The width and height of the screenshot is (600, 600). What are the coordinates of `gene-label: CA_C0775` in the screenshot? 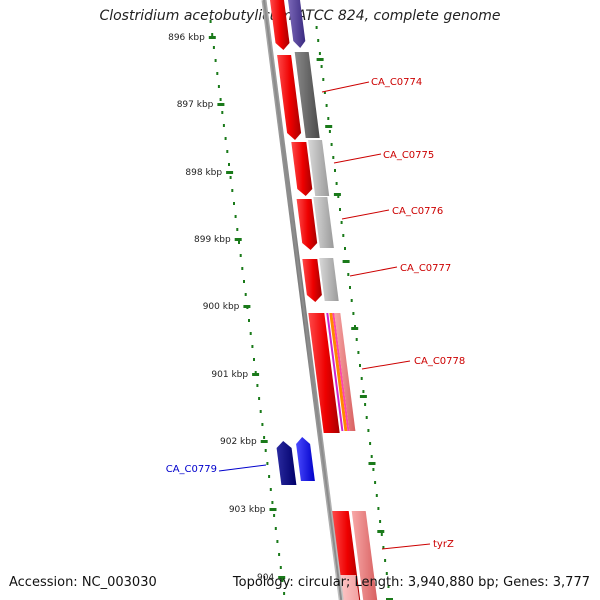 It's located at (408, 155).